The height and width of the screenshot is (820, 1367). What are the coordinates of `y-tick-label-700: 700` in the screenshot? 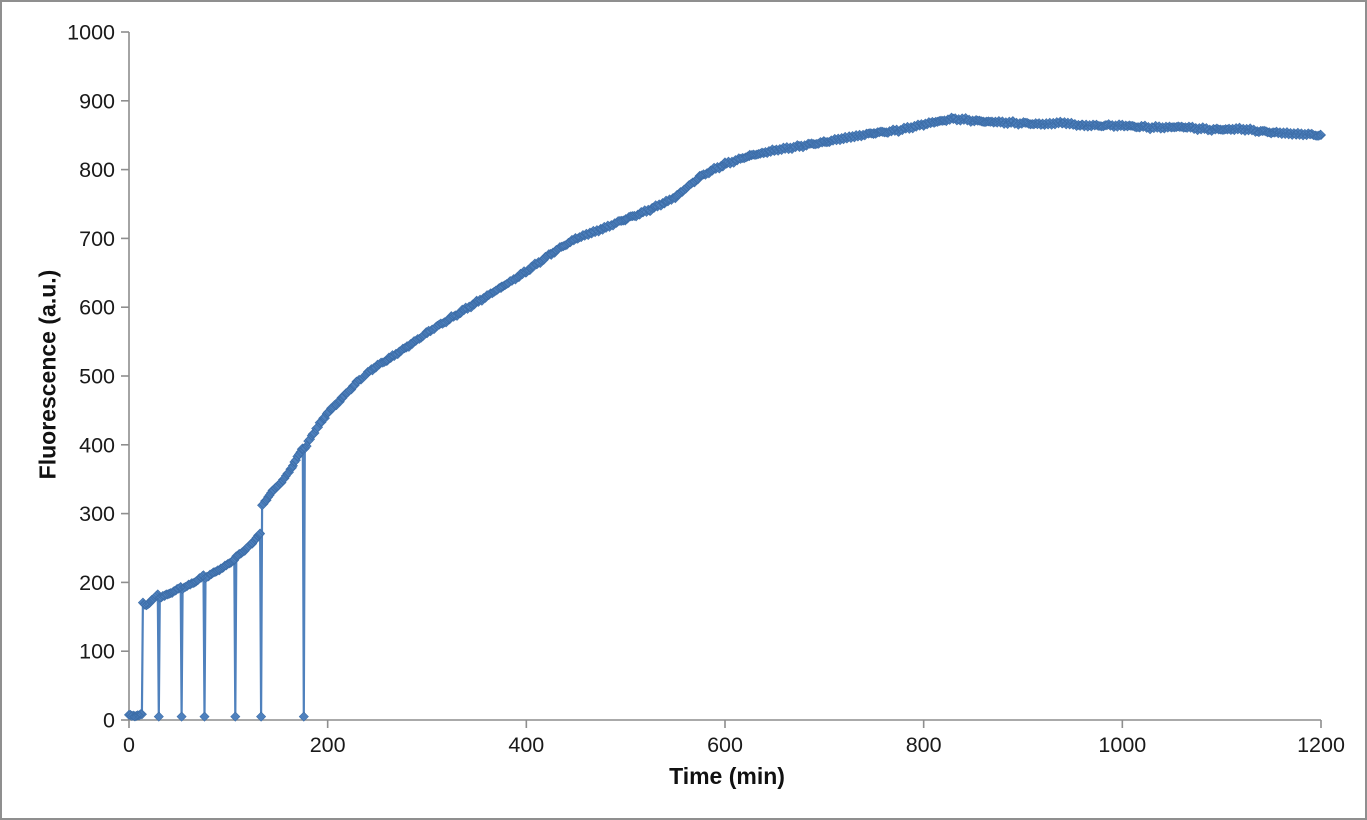 It's located at (97, 239).